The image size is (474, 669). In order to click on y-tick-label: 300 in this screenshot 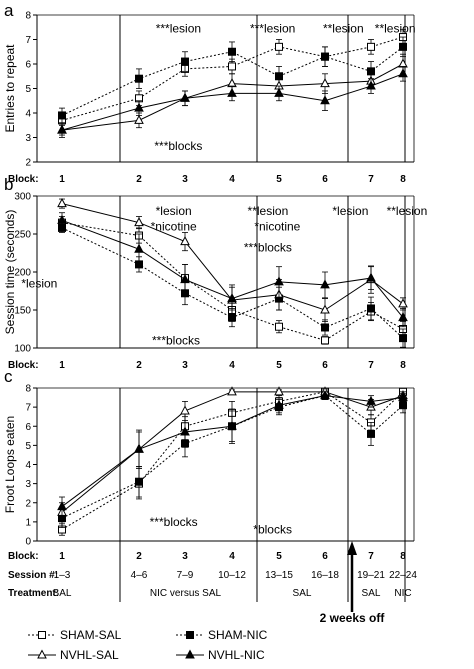, I will do `click(22, 197)`.